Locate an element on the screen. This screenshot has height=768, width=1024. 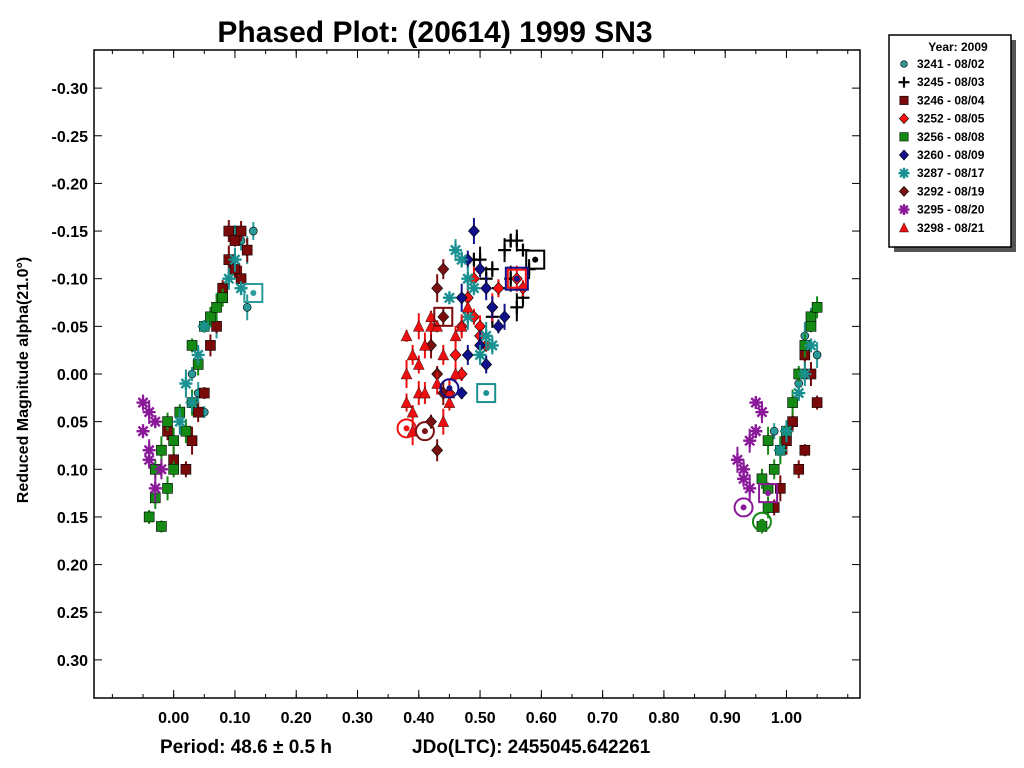
x-tick-label: 0.00 is located at coordinates (173, 718).